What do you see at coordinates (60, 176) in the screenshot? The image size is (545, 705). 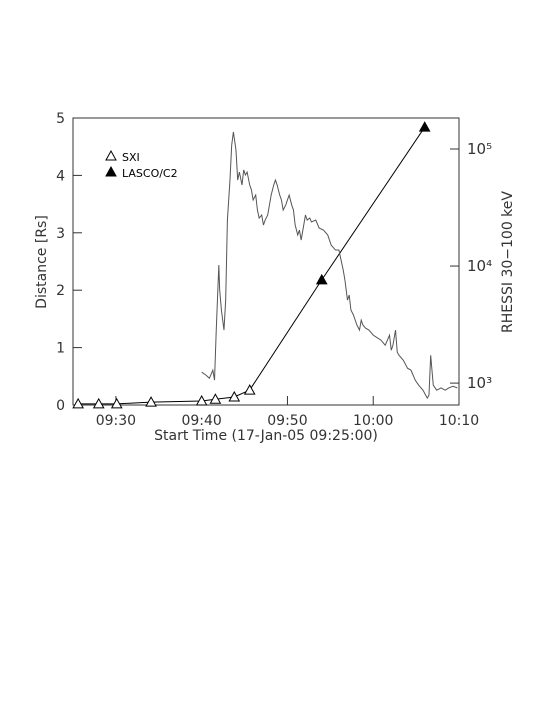 I see `y-tick-label: 4` at bounding box center [60, 176].